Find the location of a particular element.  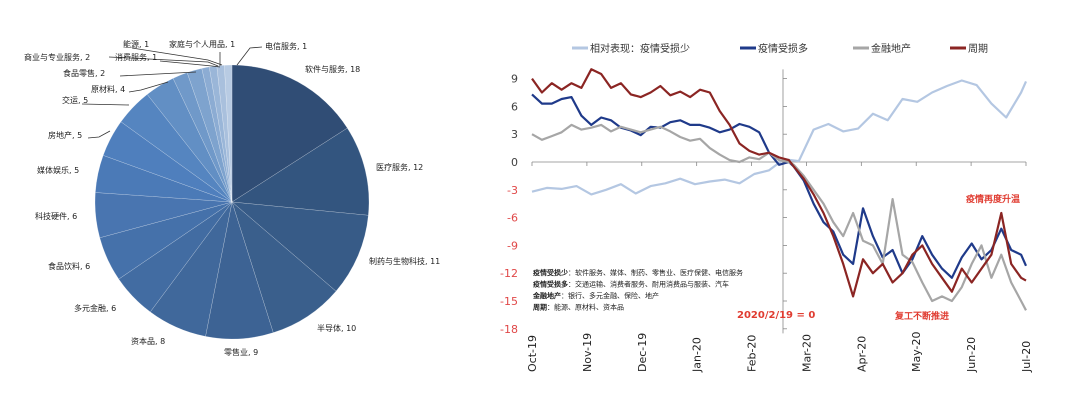

note-line: 金融地产：银行、多元金融、保险、地产 is located at coordinates (595, 295).